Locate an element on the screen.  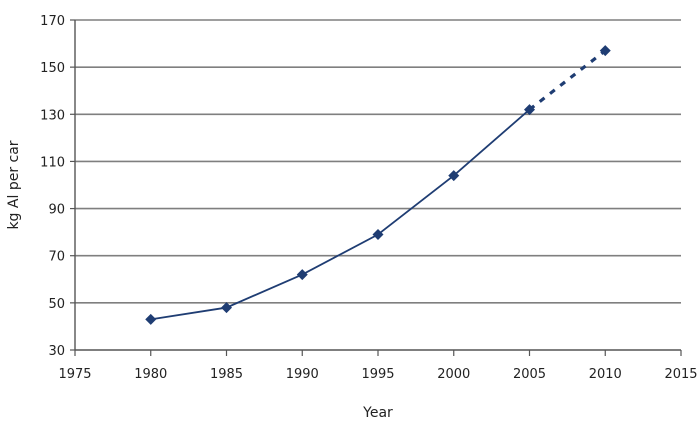
y-tick-label-130: 130 is located at coordinates (52, 115).